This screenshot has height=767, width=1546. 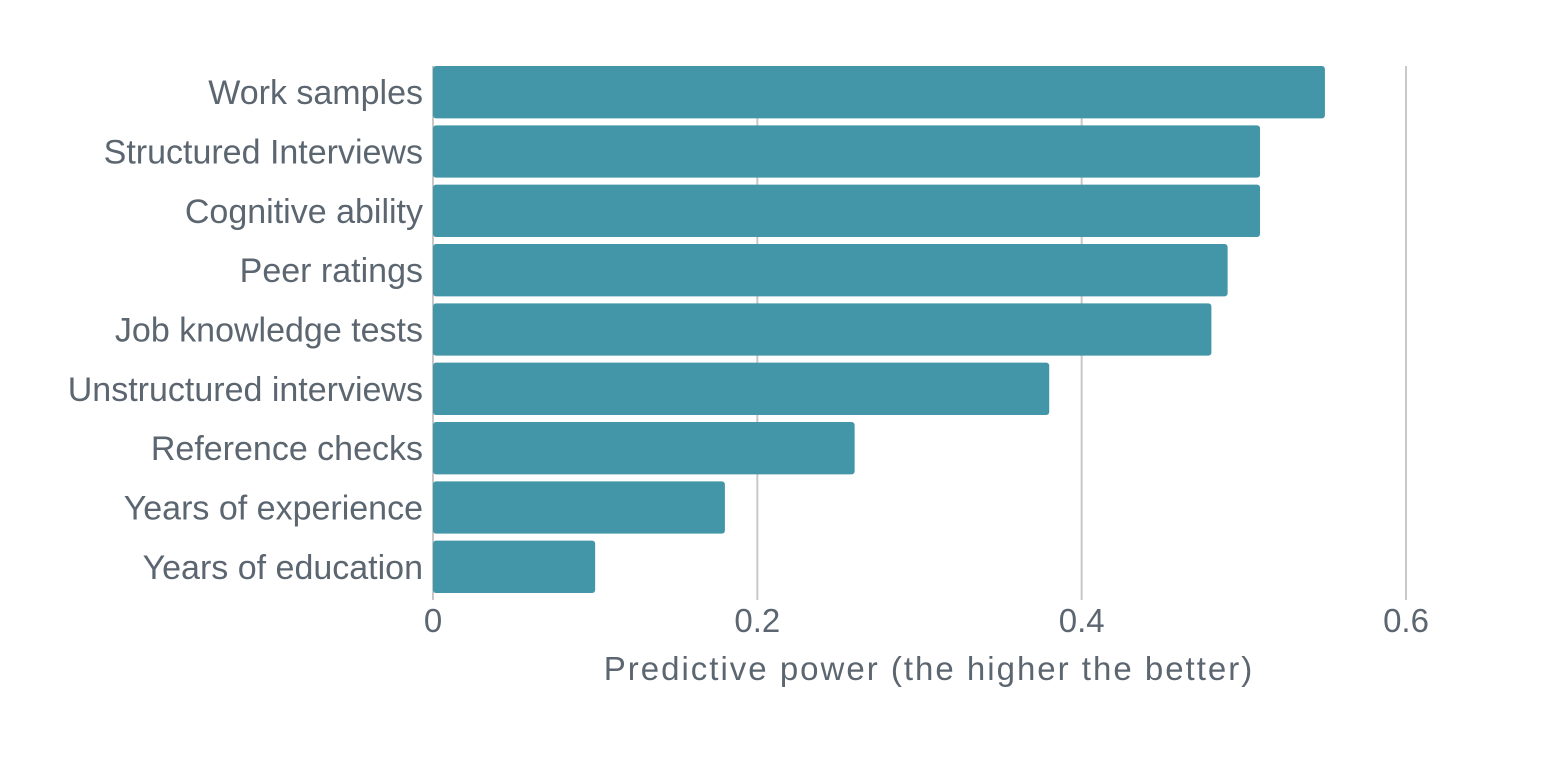 What do you see at coordinates (283, 568) in the screenshot?
I see `category-label: Years of education` at bounding box center [283, 568].